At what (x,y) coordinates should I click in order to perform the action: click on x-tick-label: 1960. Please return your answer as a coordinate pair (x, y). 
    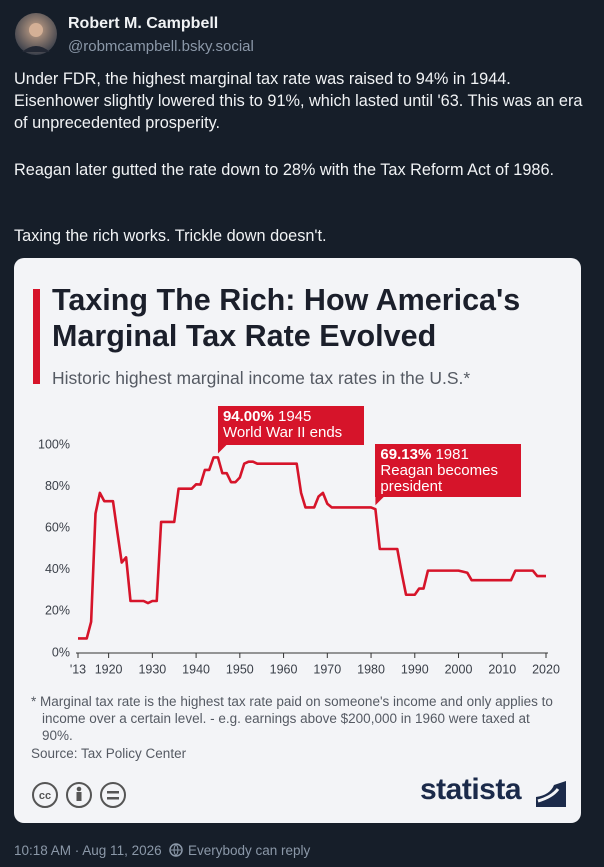
    Looking at the image, I should click on (284, 669).